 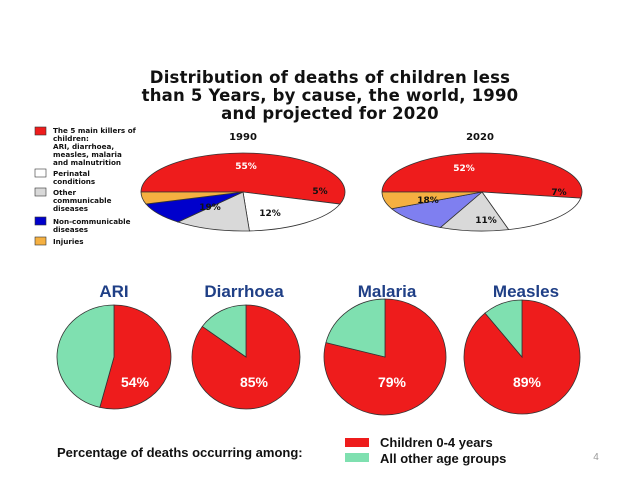 I want to click on pie-malaria-title: Malaria, so click(x=387, y=291).